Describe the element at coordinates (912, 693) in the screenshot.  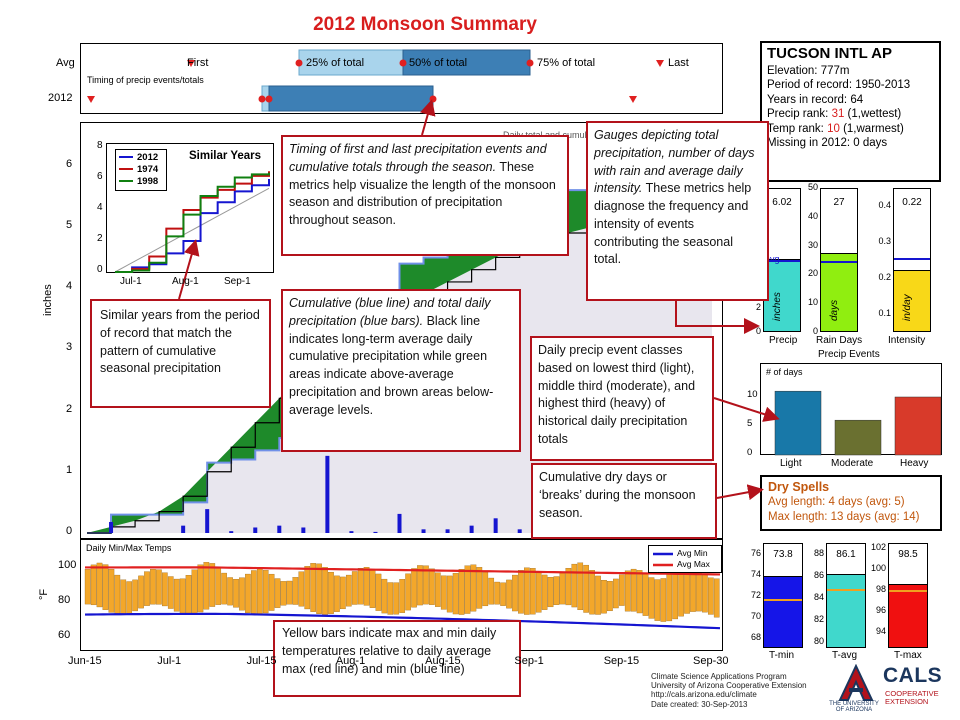
I see `cals-sub-line1: COOPERATIVE` at that location.